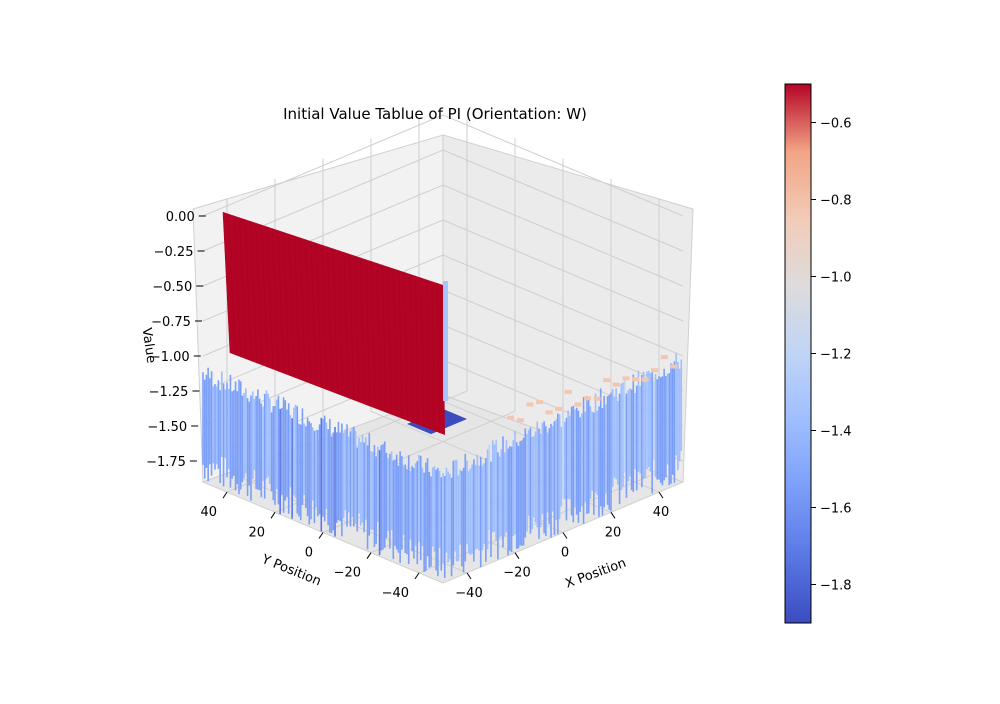 Image resolution: width=1000 pixels, height=704 pixels. Describe the element at coordinates (798, 353) in the screenshot. I see `colorbar-gradient` at that location.